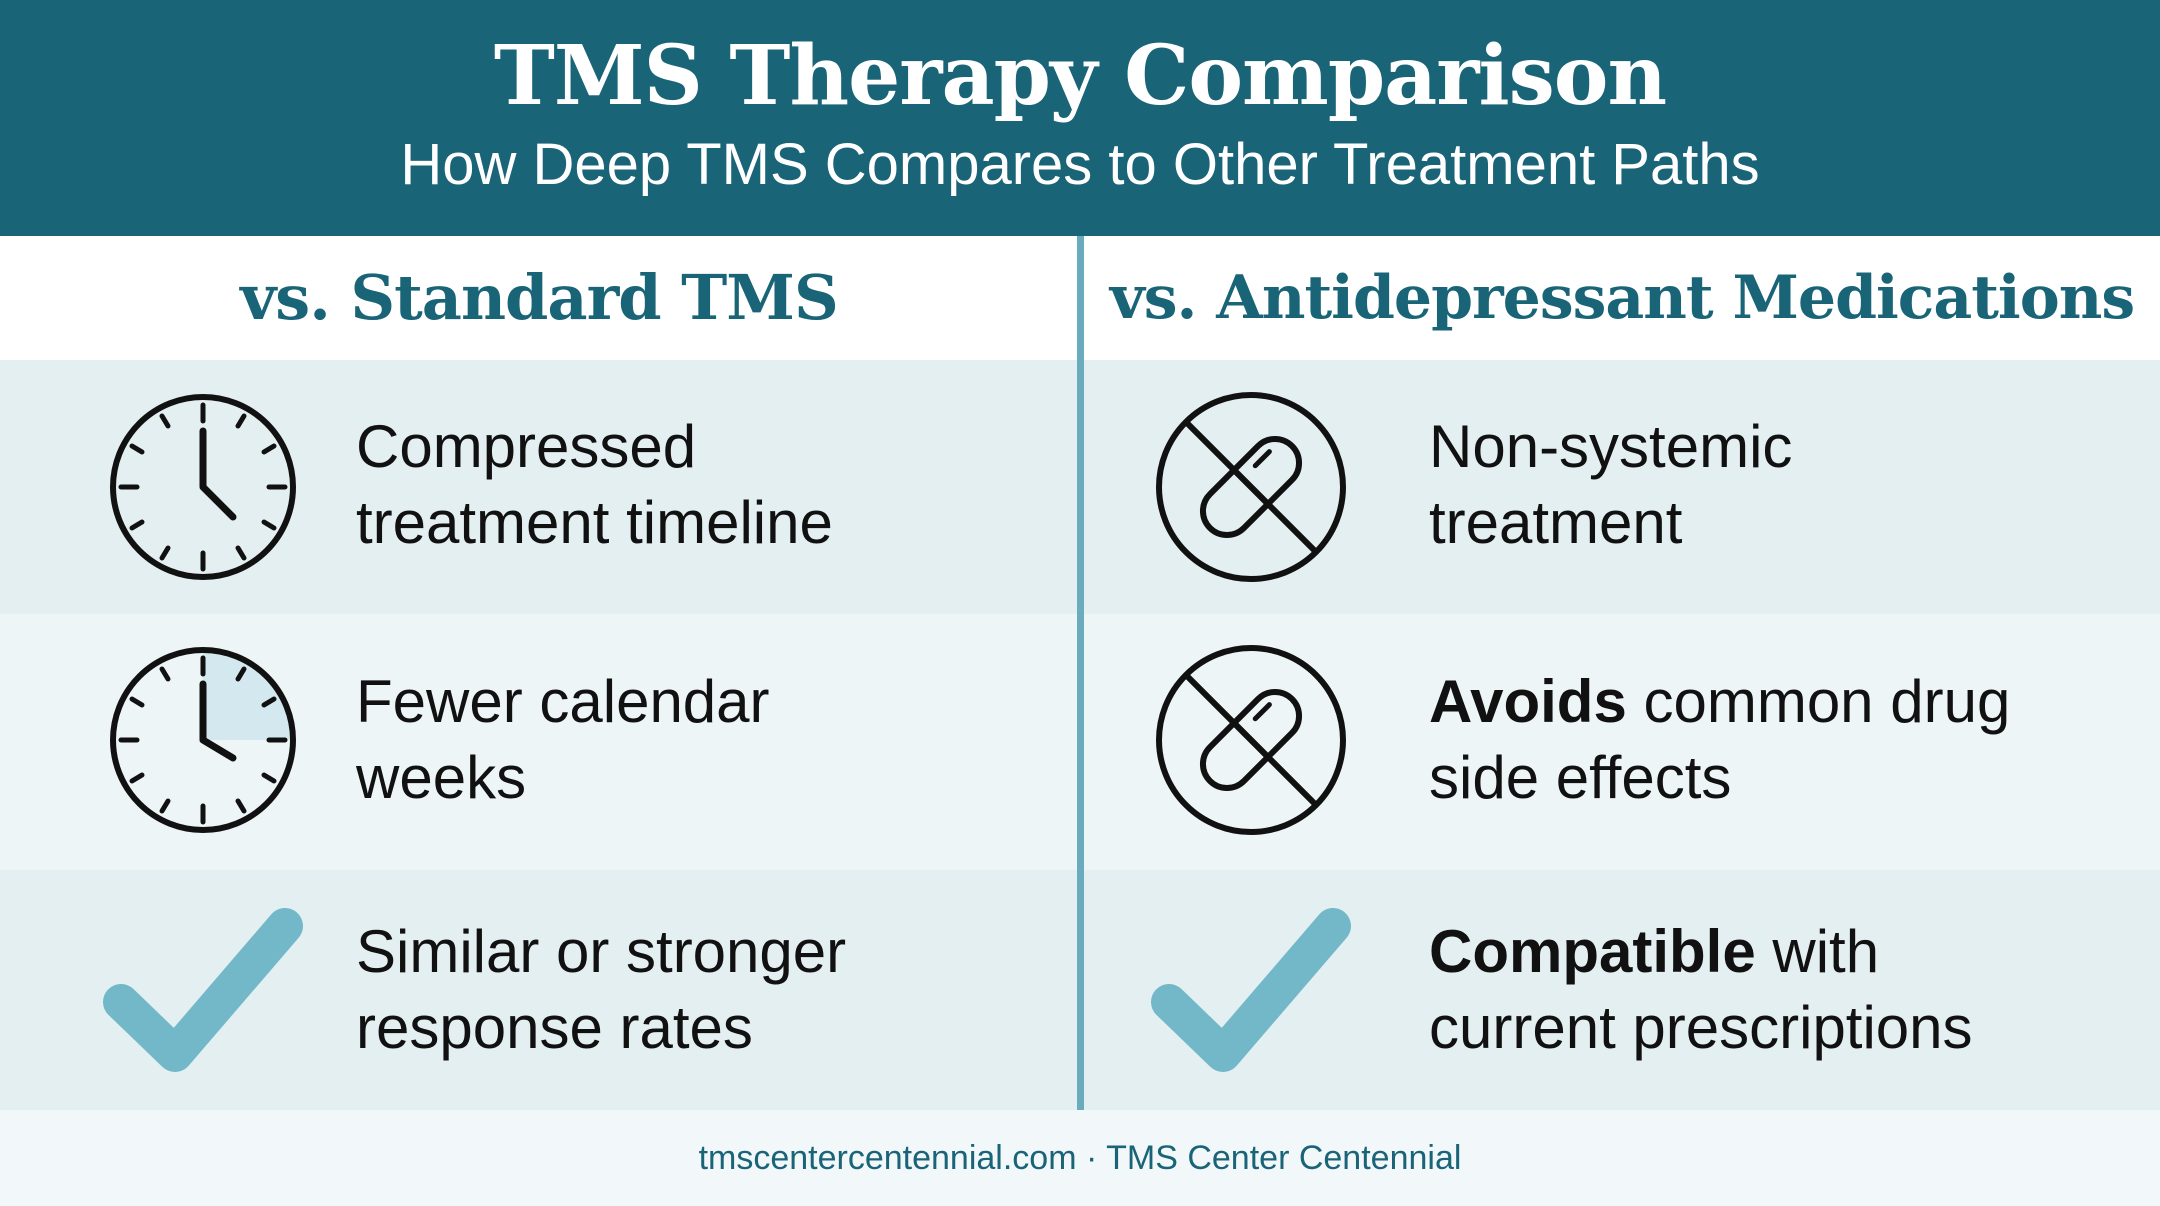 Image resolution: width=2160 pixels, height=1206 pixels. What do you see at coordinates (1784, 485) in the screenshot?
I see `item-label: Non-systemic treatment` at bounding box center [1784, 485].